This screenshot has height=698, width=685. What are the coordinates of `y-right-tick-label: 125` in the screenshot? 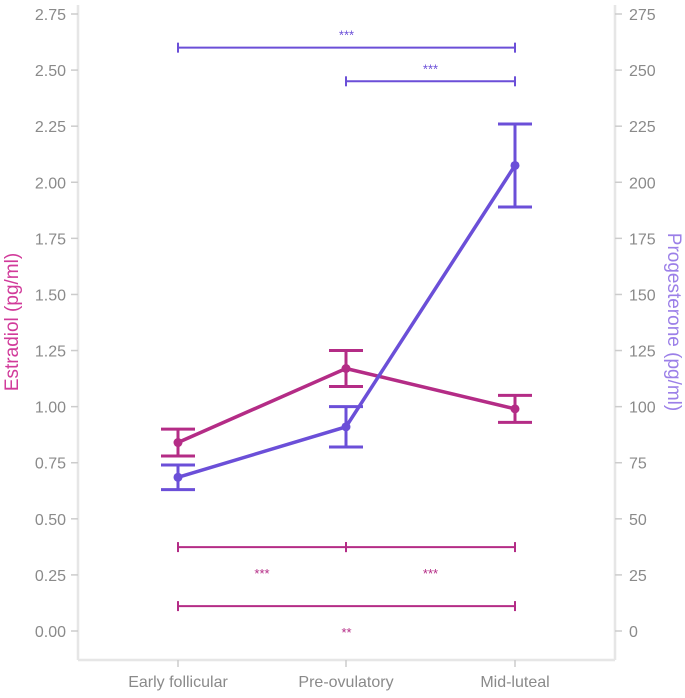 It's located at (642, 352).